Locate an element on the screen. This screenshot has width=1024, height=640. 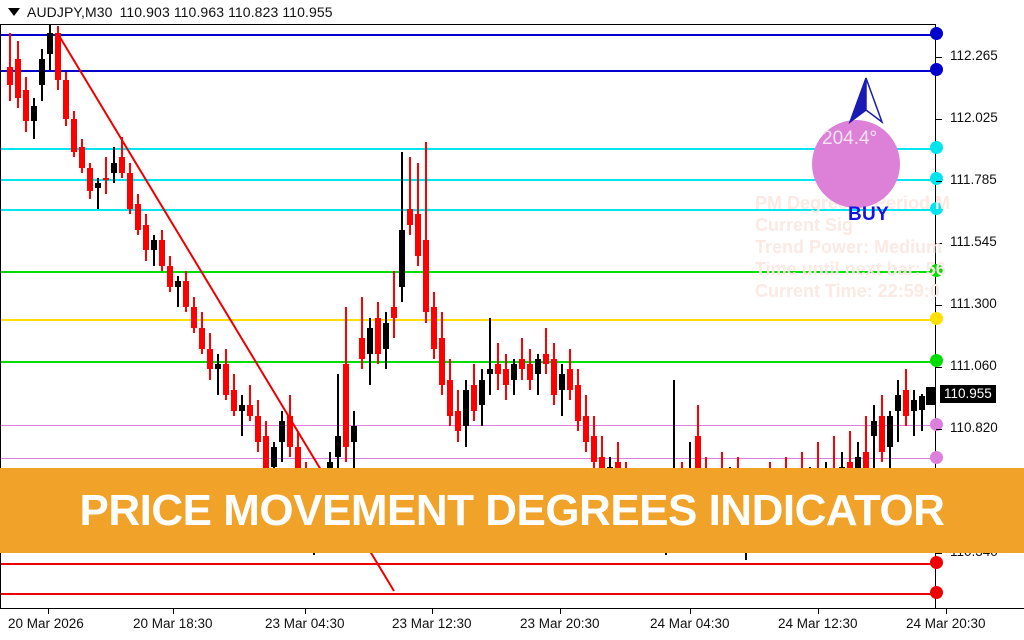
time-axis-label: 23 Mar 12:30 is located at coordinates (432, 623).